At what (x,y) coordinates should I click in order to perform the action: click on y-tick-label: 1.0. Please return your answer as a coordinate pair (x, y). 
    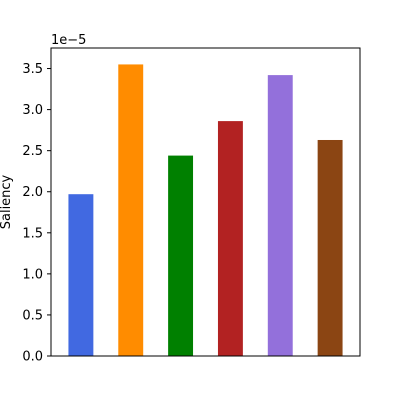
    Looking at the image, I should click on (32, 274).